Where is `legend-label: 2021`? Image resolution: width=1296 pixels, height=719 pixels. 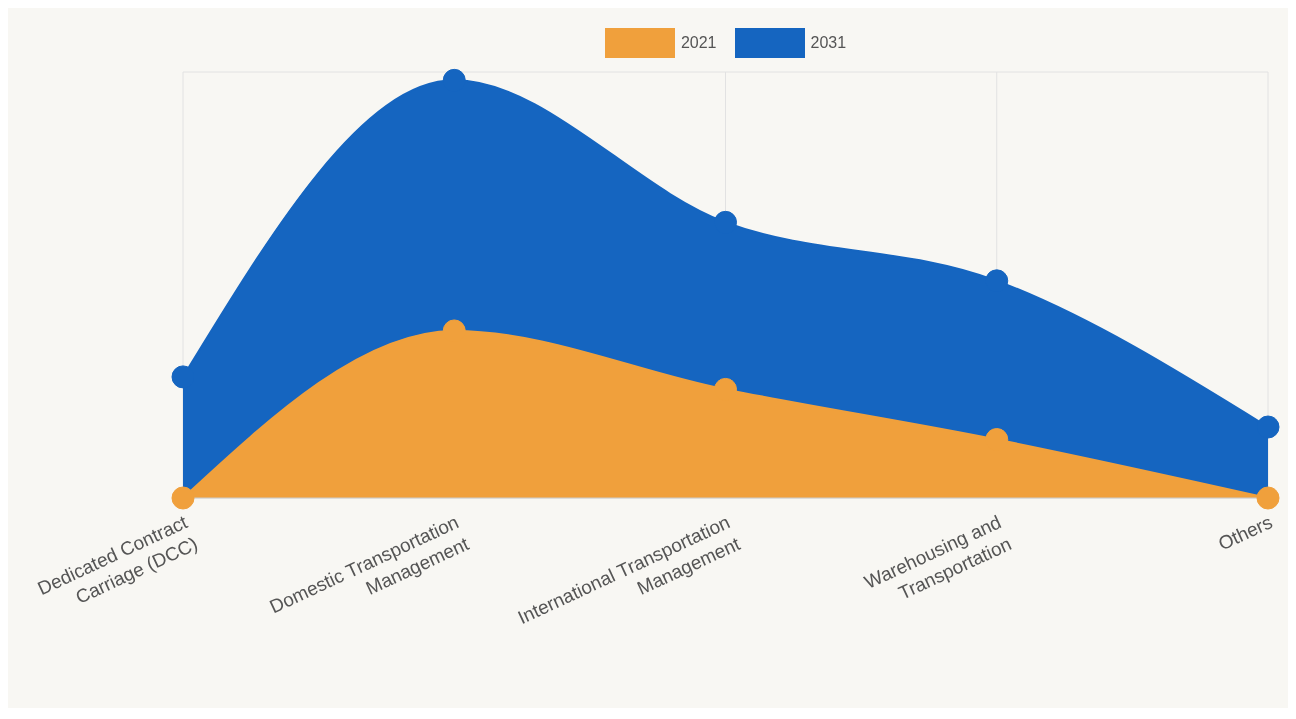
legend-label: 2021 is located at coordinates (698, 43).